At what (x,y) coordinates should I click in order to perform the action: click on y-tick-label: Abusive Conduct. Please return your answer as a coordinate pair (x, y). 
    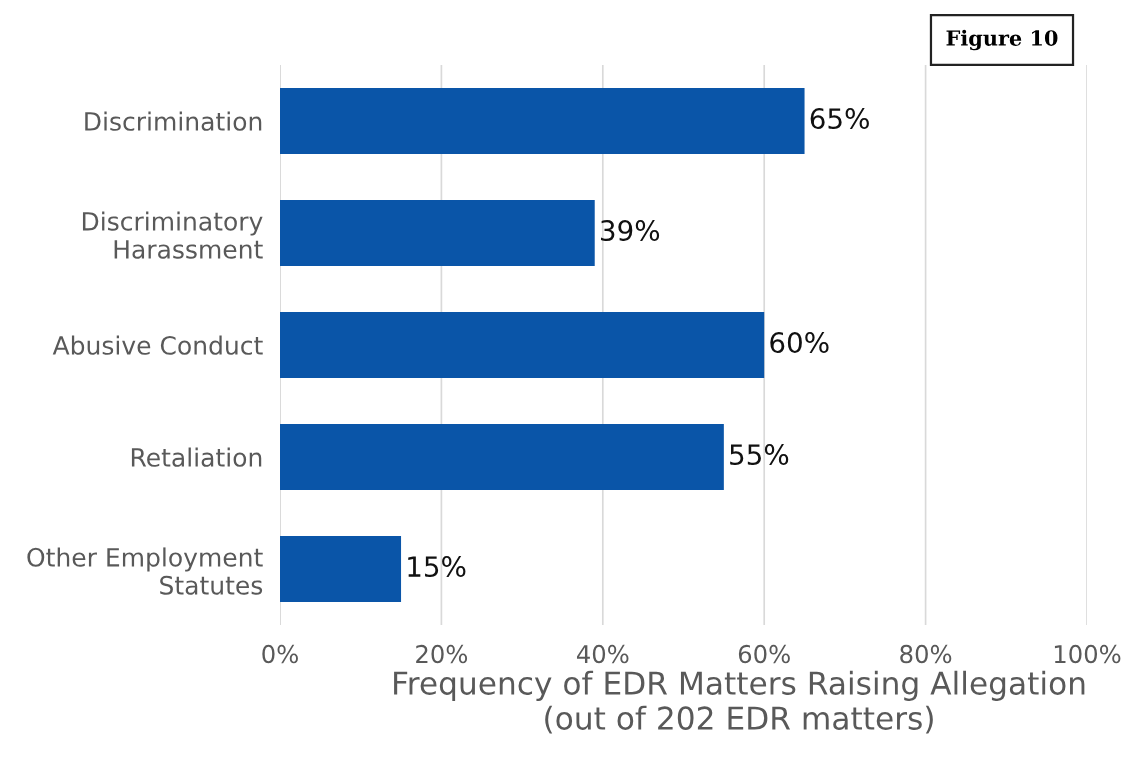
    Looking at the image, I should click on (157, 345).